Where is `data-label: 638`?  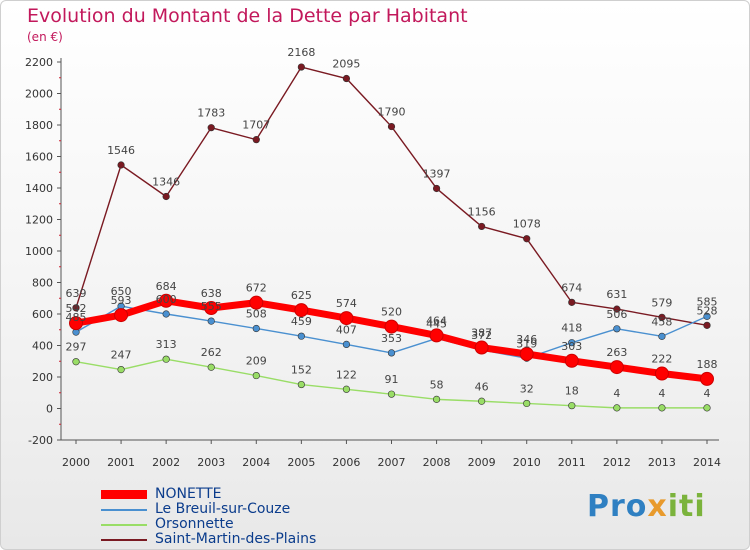 data-label: 638 is located at coordinates (211, 293).